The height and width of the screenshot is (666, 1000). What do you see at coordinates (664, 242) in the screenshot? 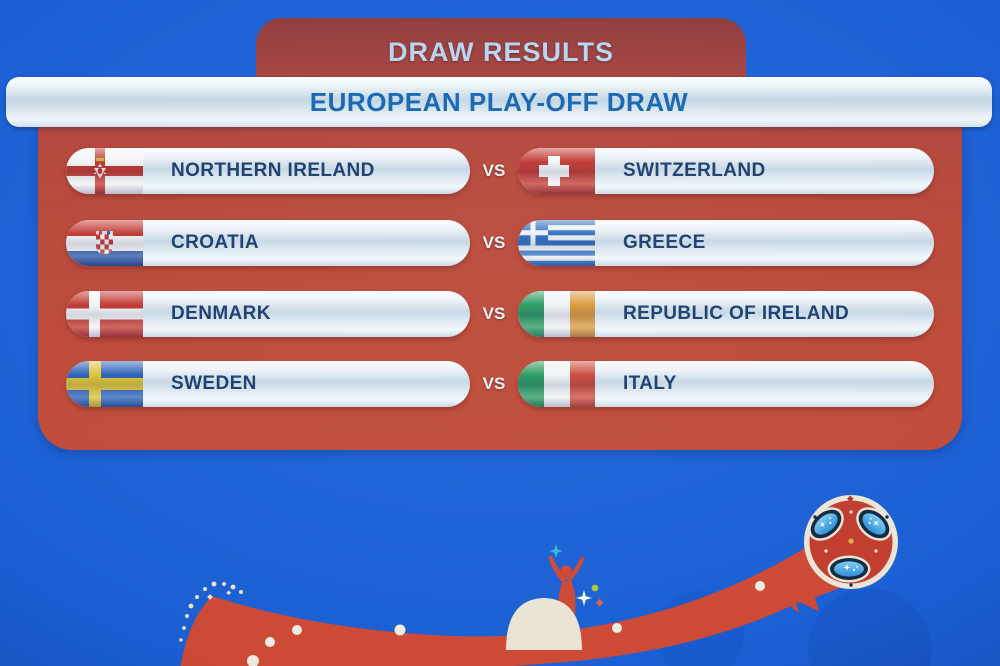
I see `team-name: GREECE` at bounding box center [664, 242].